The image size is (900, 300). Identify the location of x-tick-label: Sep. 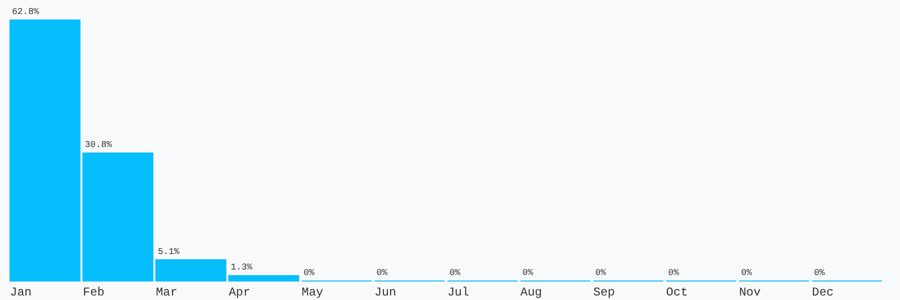
(604, 293).